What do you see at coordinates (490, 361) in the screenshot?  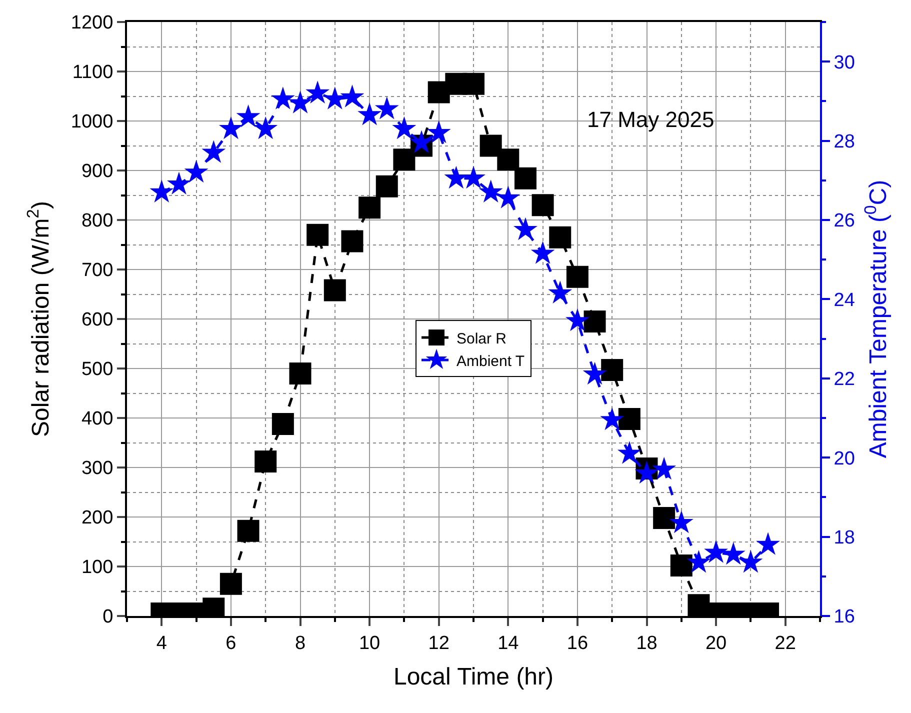 I see `legend-label: Ambient T` at bounding box center [490, 361].